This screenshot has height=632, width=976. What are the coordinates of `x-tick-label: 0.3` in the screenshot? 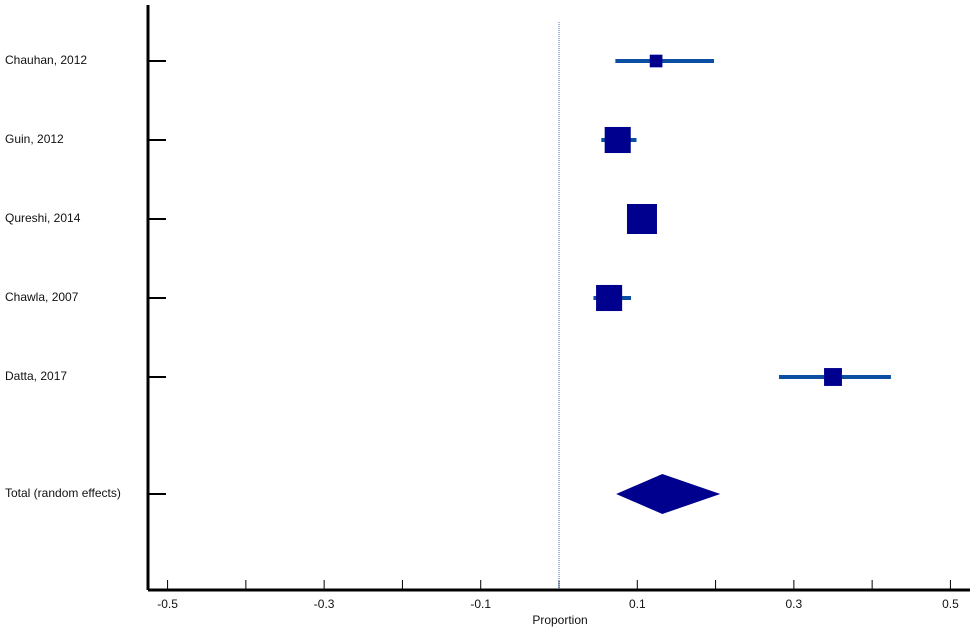 It's located at (794, 604).